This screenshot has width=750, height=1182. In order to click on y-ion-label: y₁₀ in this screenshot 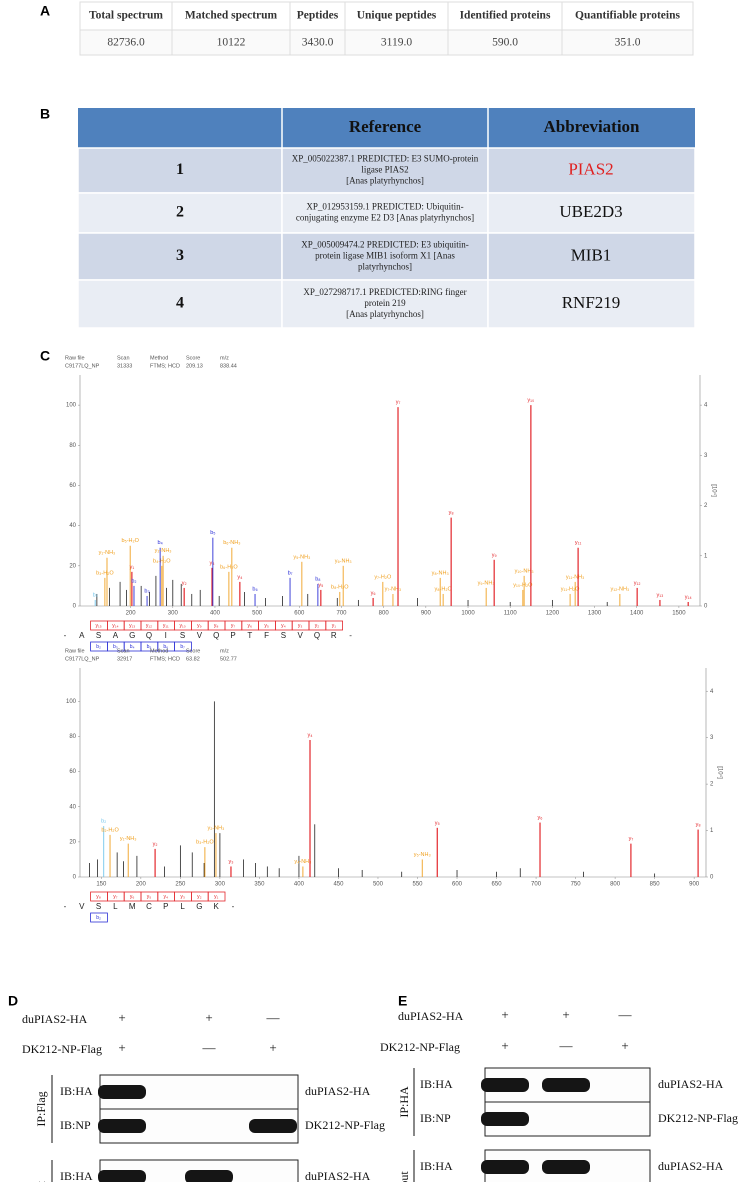, I will do `click(182, 626)`.